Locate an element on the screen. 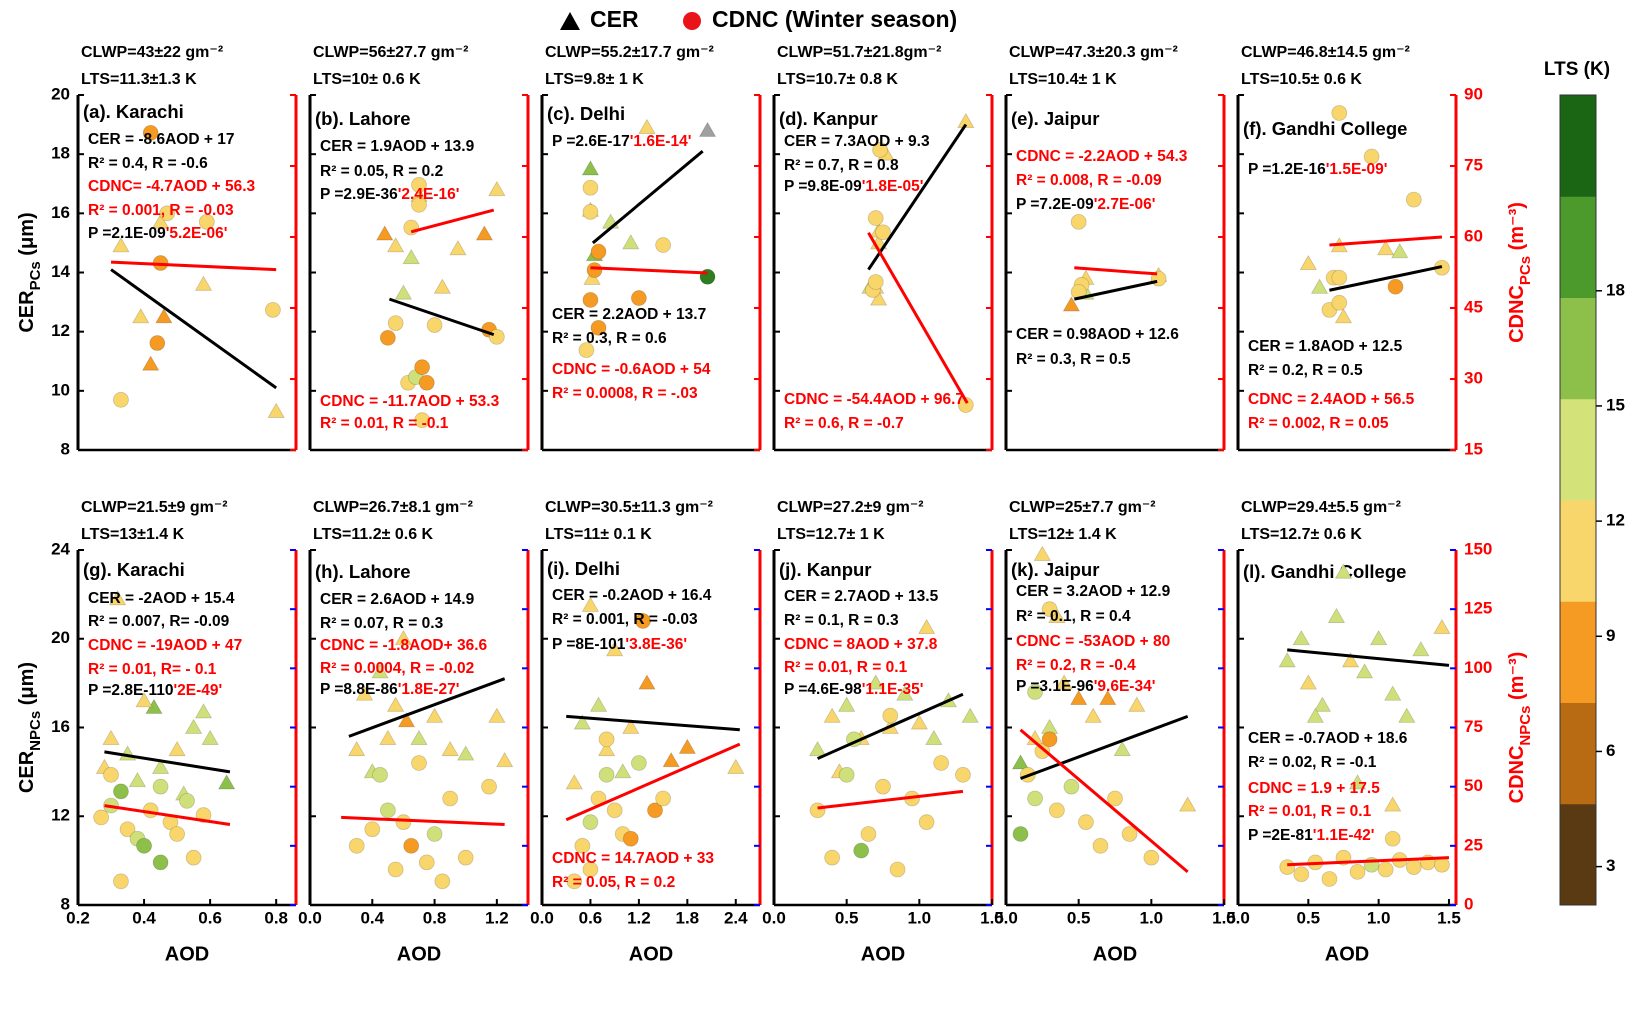 The height and width of the screenshot is (1011, 1640). annotation-part: CER = -0.7AOD + 18.6 is located at coordinates (1328, 738).